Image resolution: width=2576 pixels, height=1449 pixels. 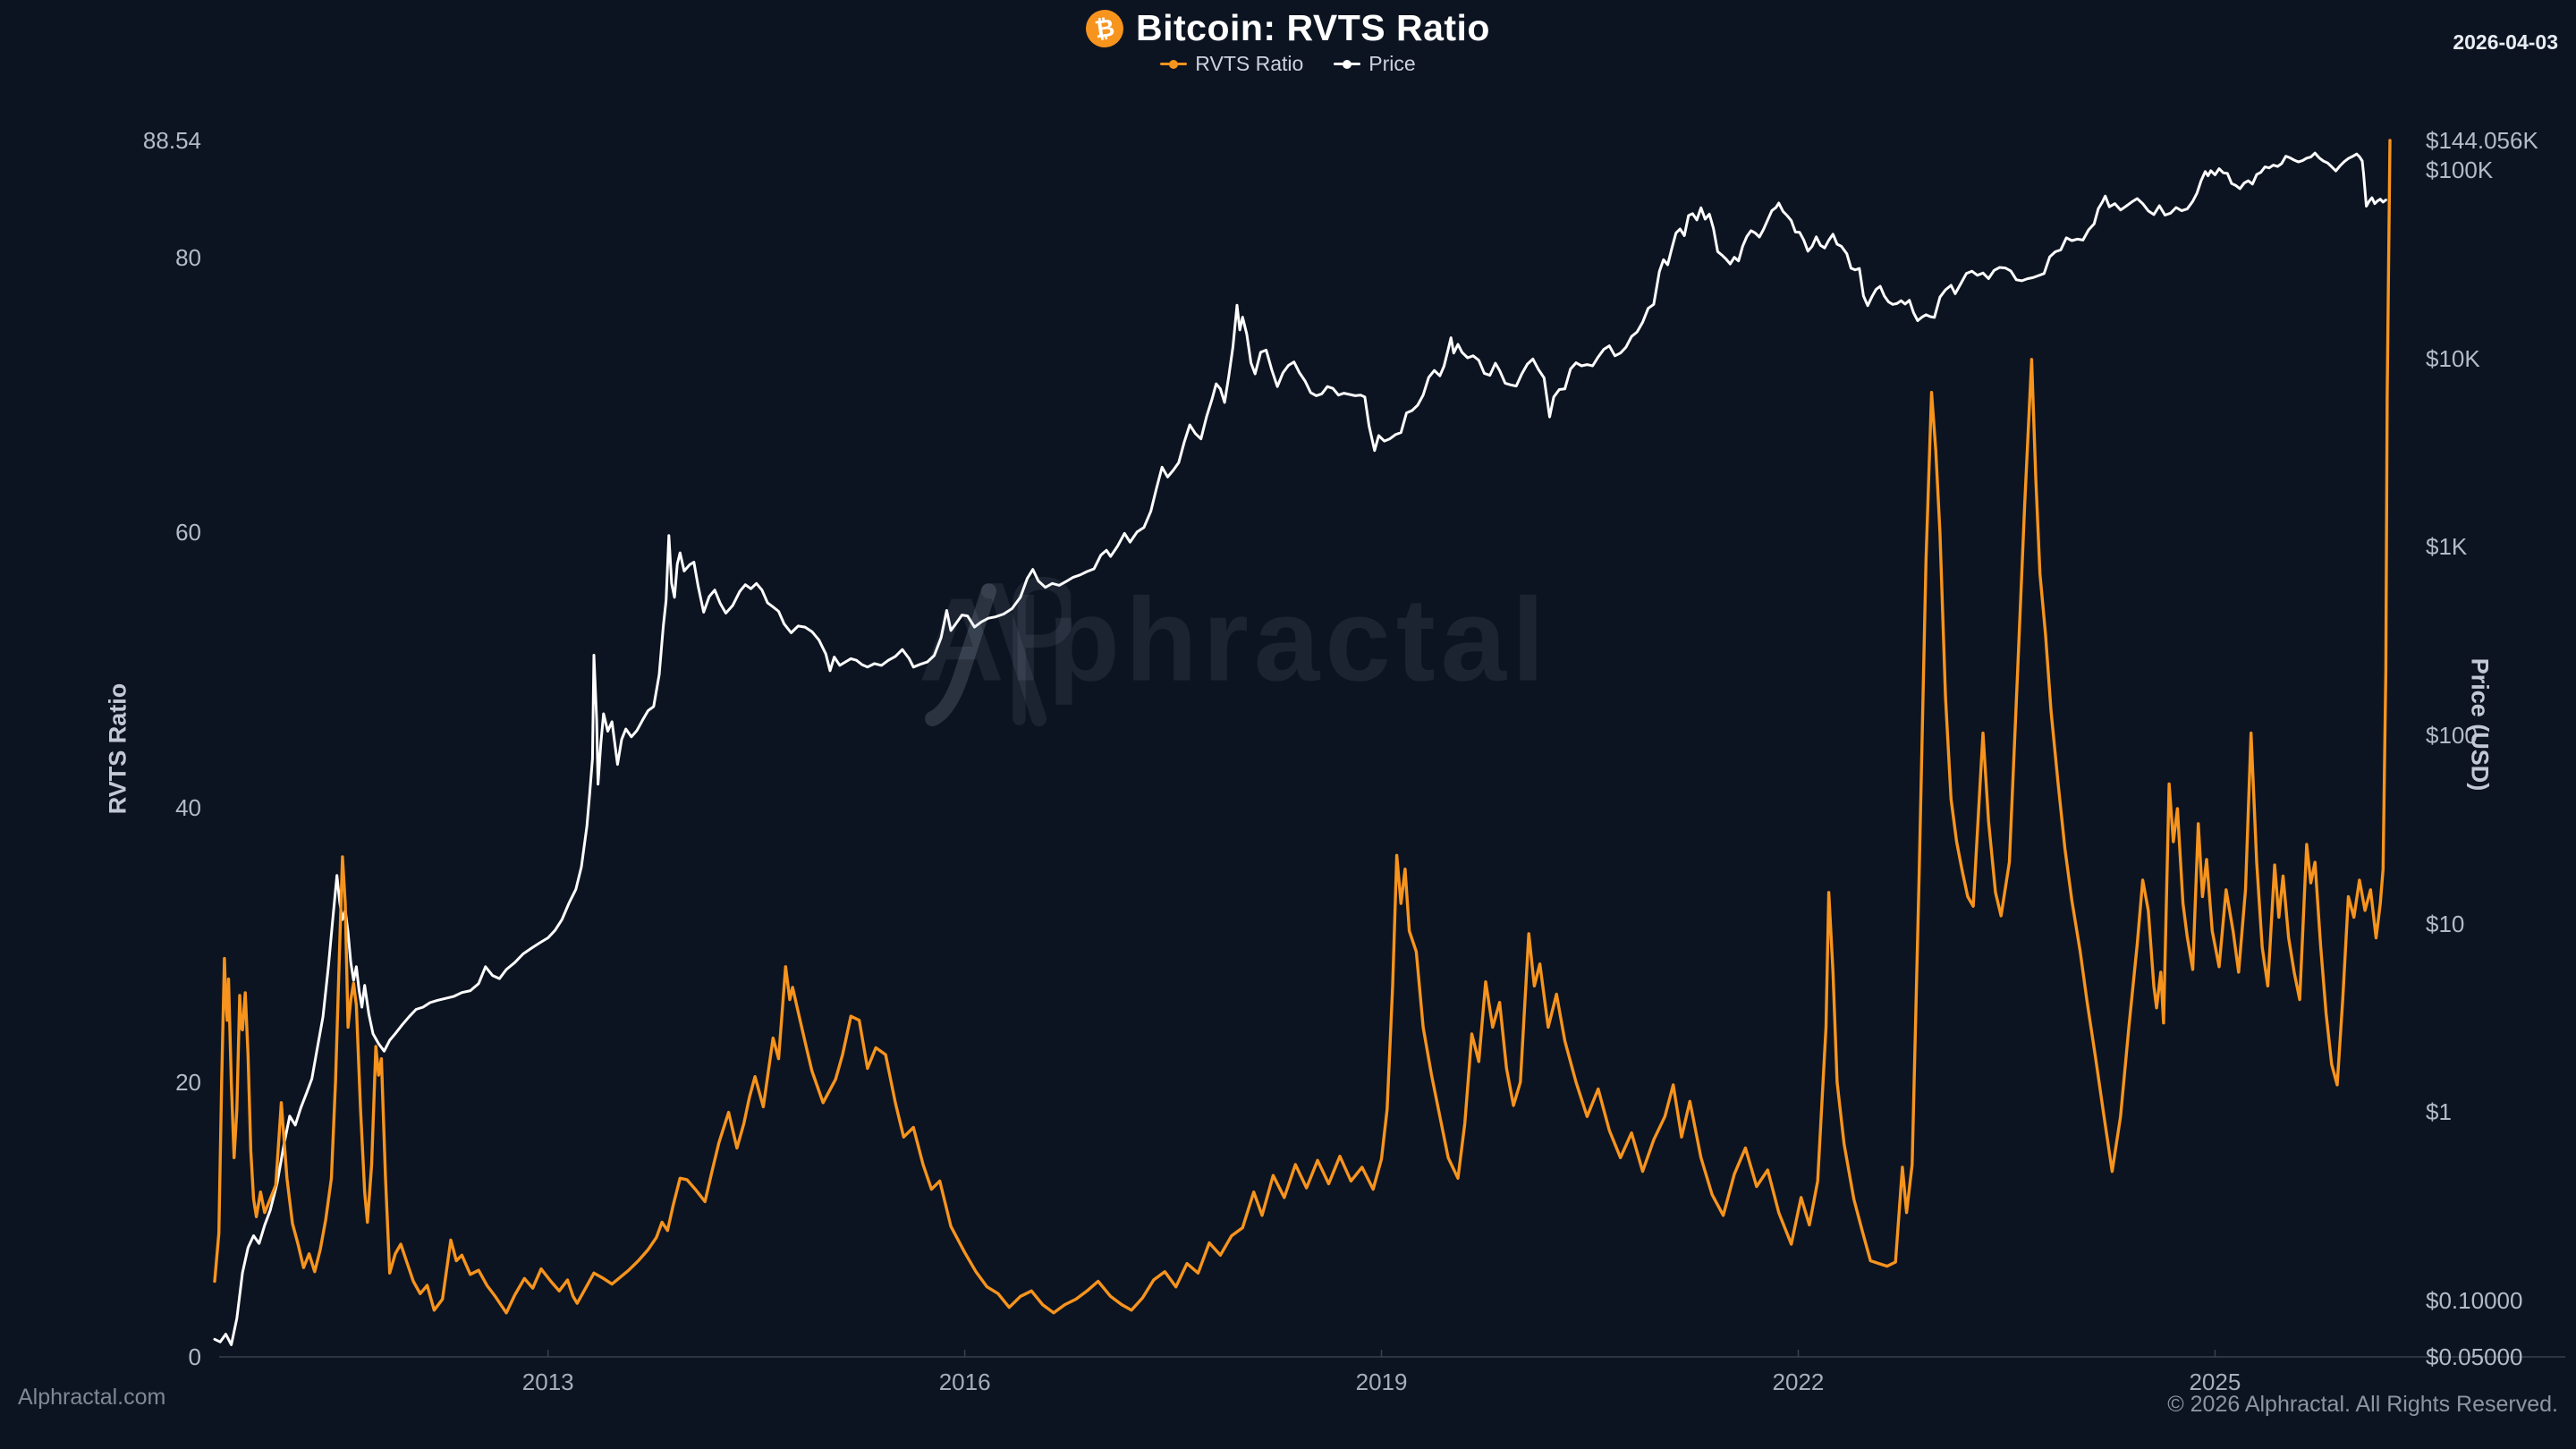 What do you see at coordinates (2482, 140) in the screenshot?
I see `y-right-tick-label: $144.056K` at bounding box center [2482, 140].